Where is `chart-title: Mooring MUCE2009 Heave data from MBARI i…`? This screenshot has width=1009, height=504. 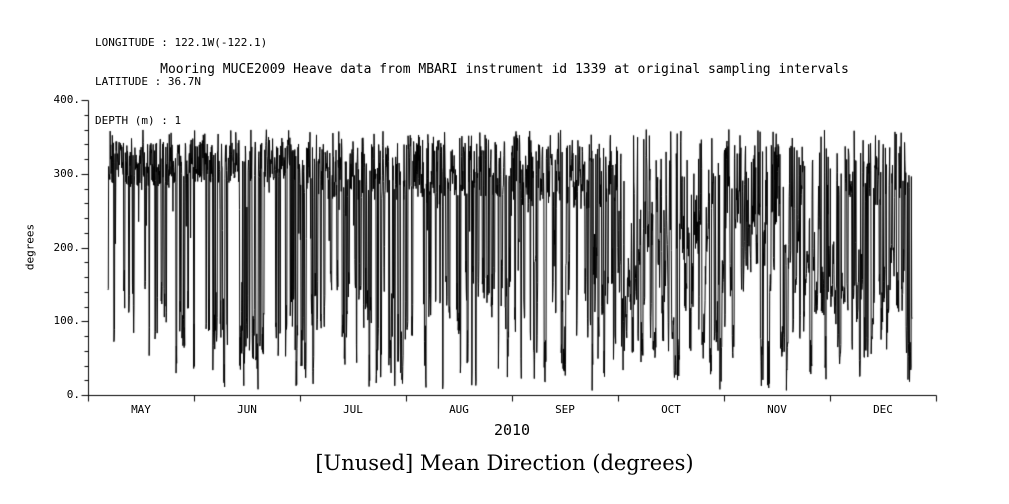
chart-title: Mooring MUCE2009 Heave data from MBARI i… is located at coordinates (504, 69).